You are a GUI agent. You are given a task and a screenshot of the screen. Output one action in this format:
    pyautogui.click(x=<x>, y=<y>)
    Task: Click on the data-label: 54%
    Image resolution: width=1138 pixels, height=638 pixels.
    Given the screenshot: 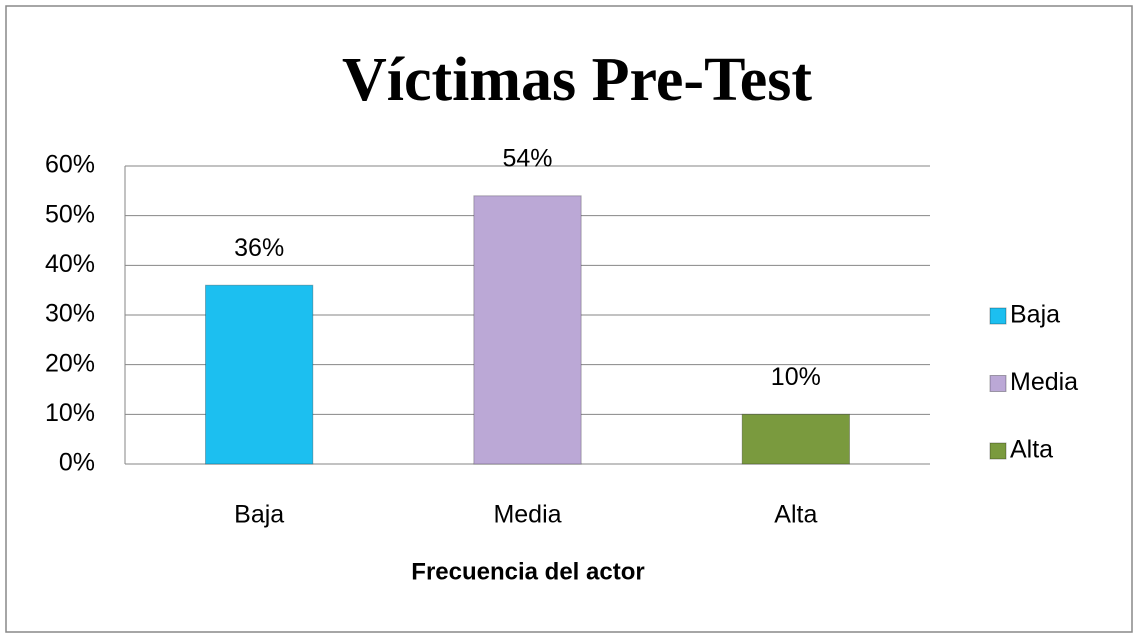 What is the action you would take?
    pyautogui.click(x=527, y=158)
    